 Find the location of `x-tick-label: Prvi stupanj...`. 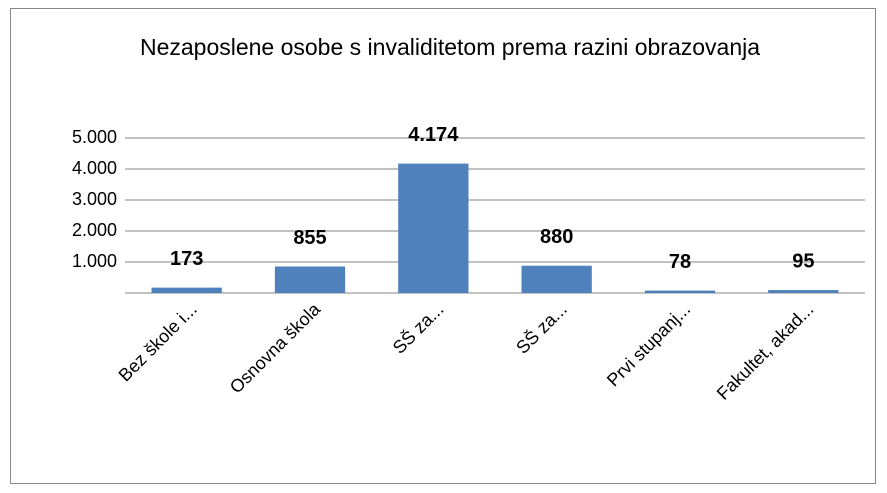

x-tick-label: Prvi stupanj... is located at coordinates (648, 344).